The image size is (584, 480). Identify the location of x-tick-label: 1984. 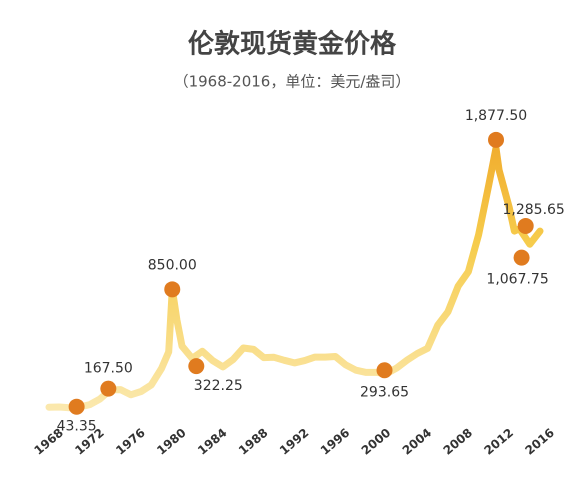
(212, 442).